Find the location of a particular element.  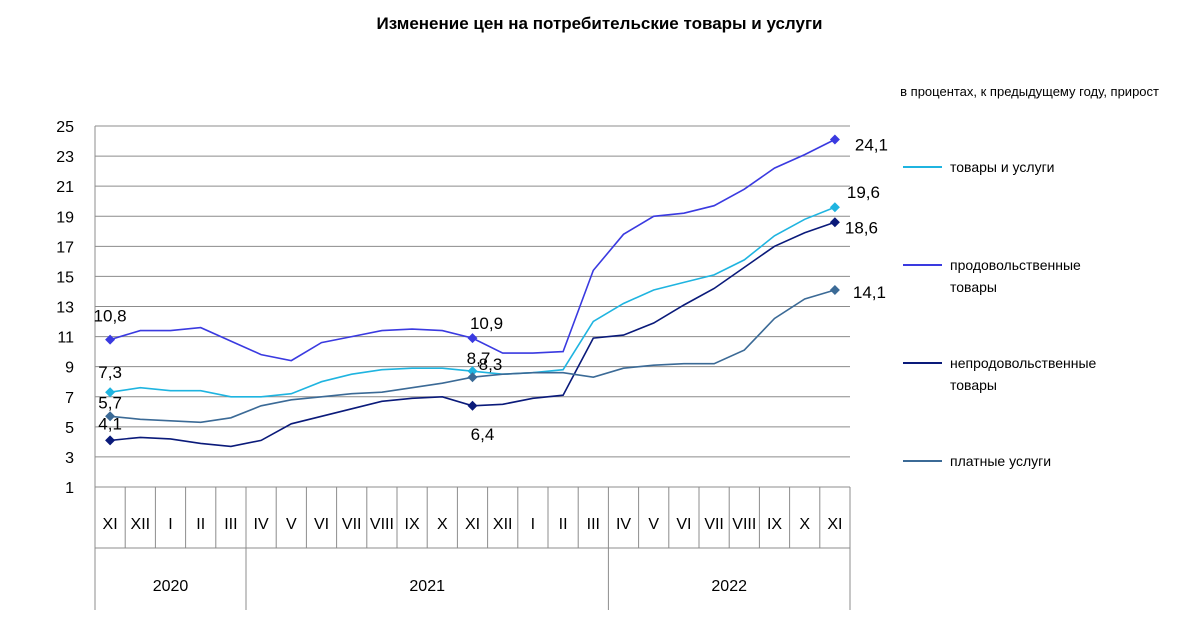

y-tick-label: 3 is located at coordinates (69, 458).